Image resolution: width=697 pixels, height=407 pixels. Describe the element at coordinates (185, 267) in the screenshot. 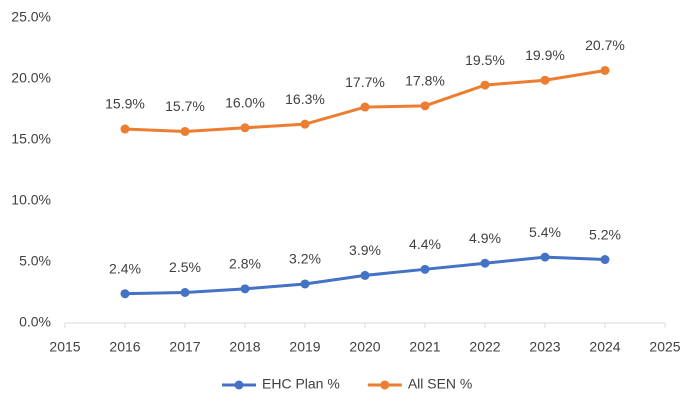

I see `data-label: 2.5%` at that location.